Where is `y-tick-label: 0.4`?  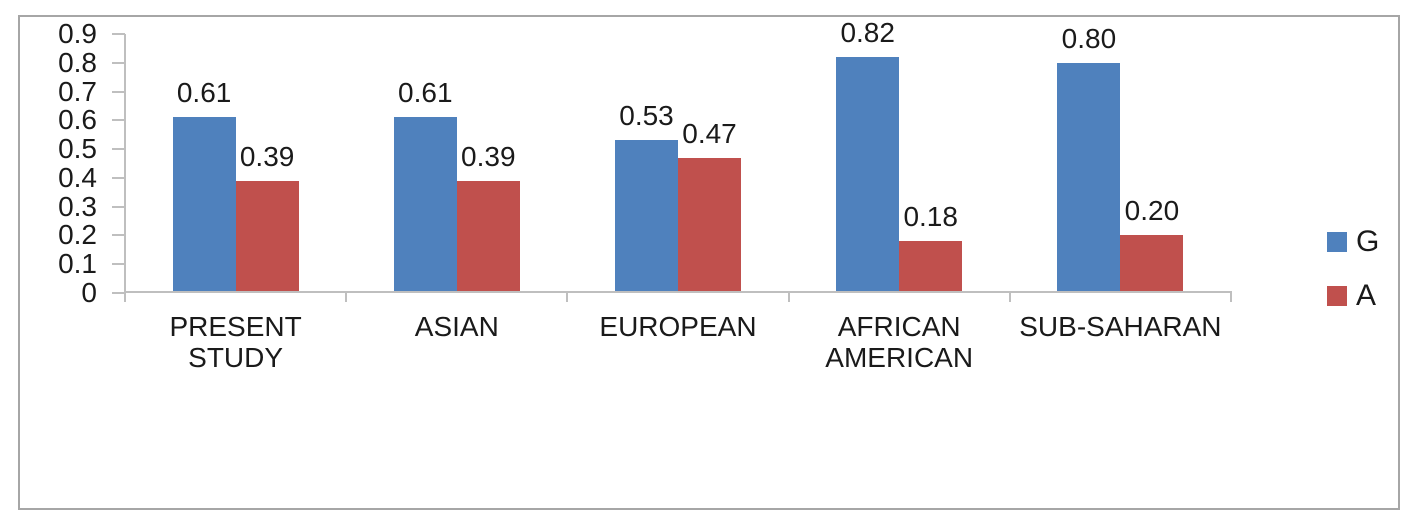 y-tick-label: 0.4 is located at coordinates (77, 177).